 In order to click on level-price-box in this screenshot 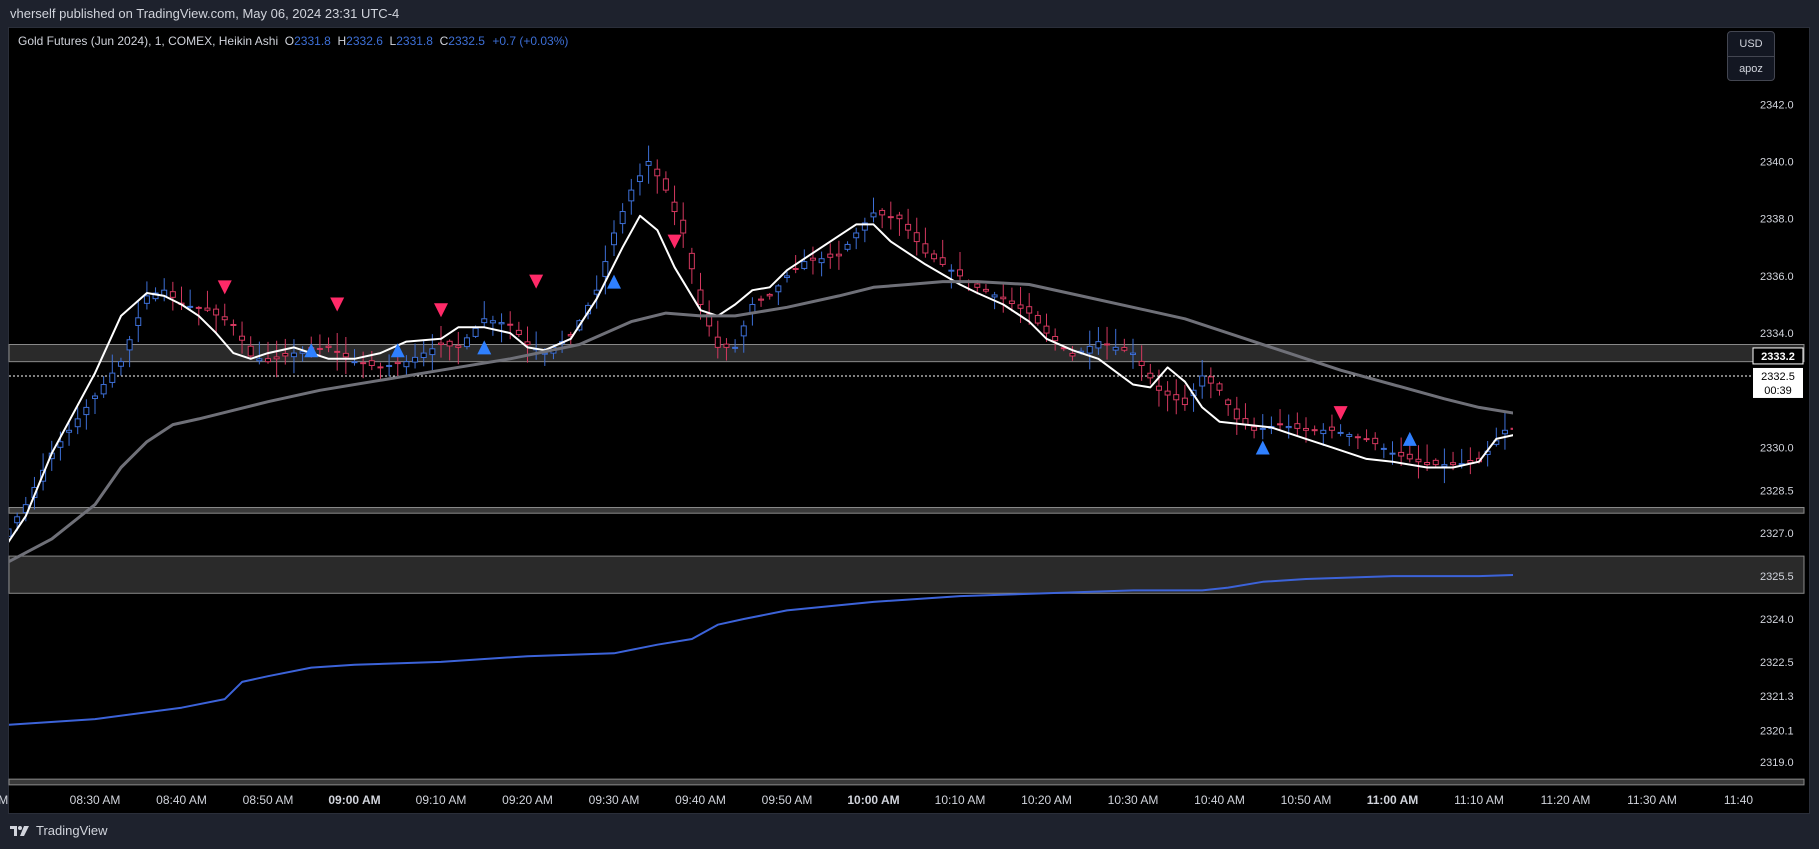, I will do `click(1778, 356)`.